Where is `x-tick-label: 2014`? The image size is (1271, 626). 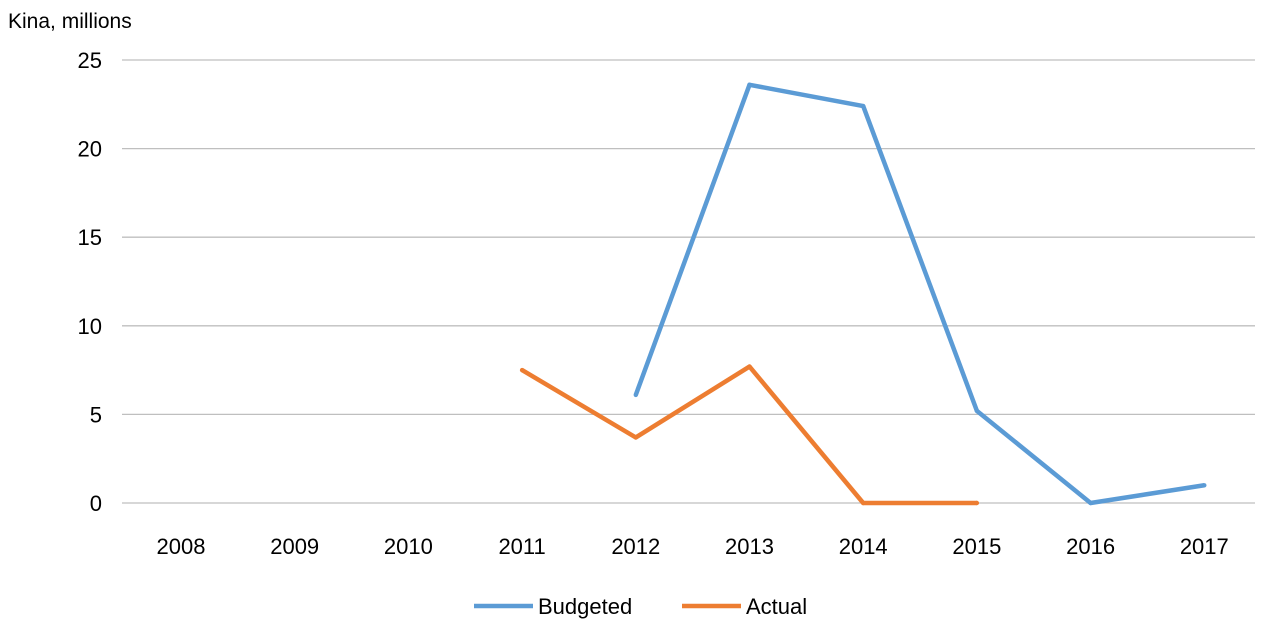 x-tick-label: 2014 is located at coordinates (863, 546).